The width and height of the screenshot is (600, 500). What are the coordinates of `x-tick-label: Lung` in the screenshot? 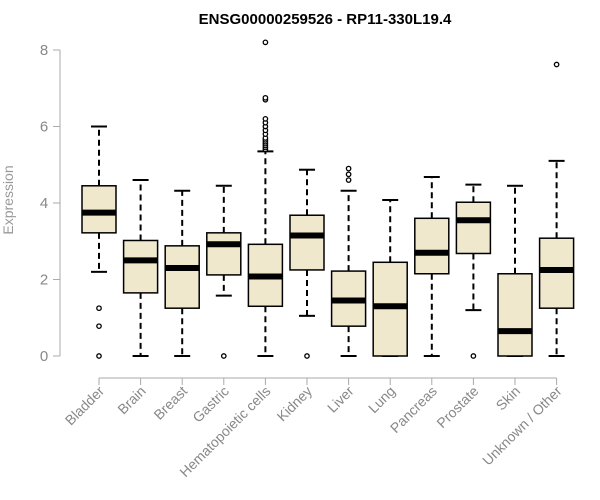 It's located at (381, 399).